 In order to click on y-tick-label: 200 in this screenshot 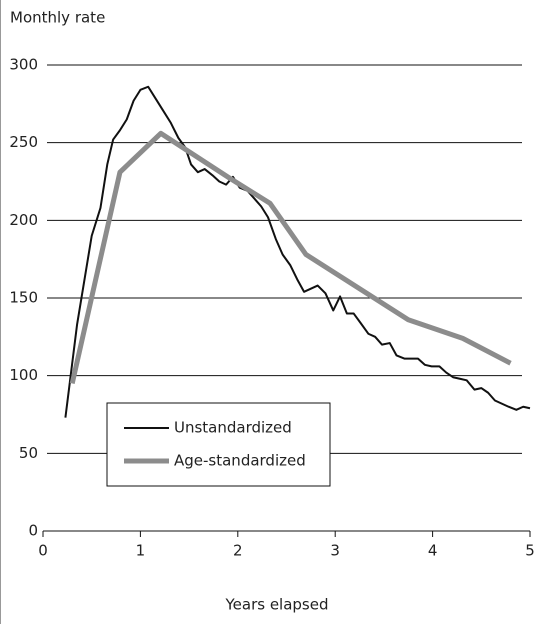, I will do `click(23, 220)`.